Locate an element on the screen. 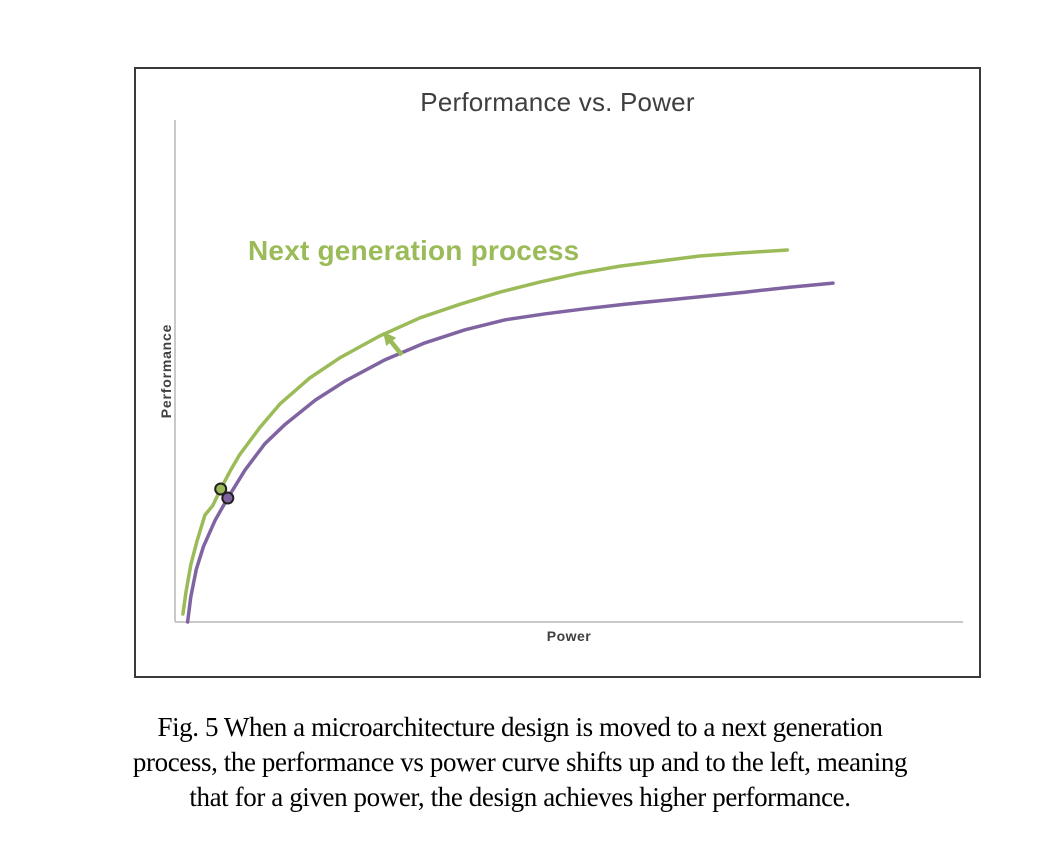 The width and height of the screenshot is (1040, 866). x-axis-label: Power is located at coordinates (569, 636).